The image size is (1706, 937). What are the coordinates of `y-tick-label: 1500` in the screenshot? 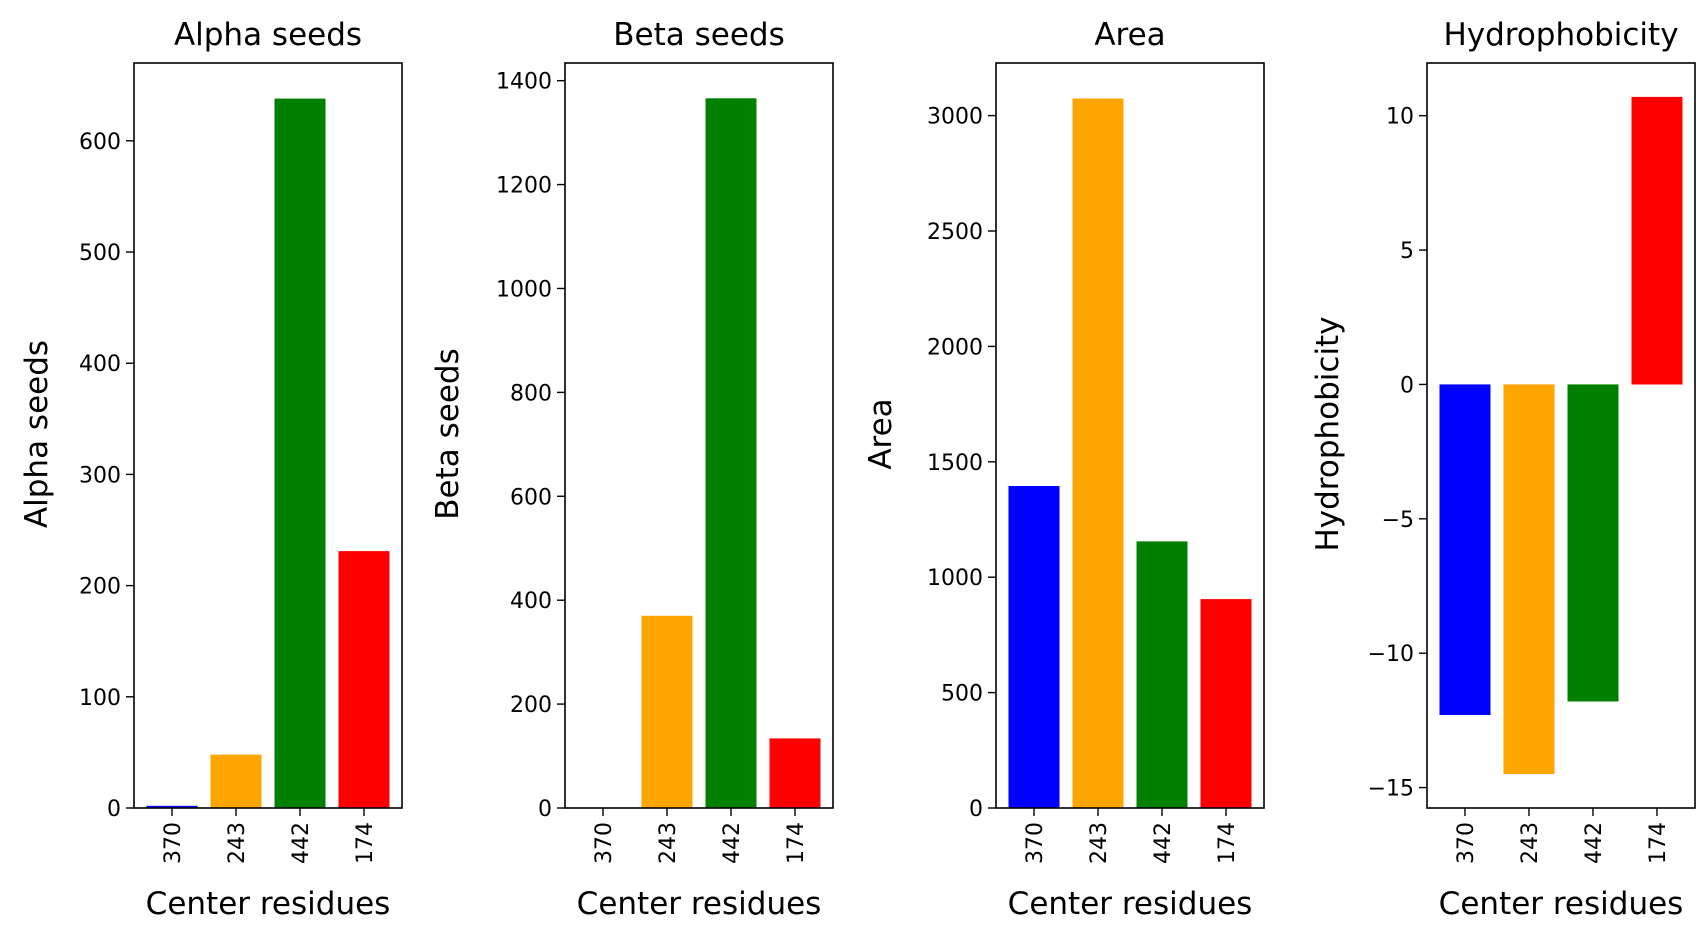 It's located at (955, 463).